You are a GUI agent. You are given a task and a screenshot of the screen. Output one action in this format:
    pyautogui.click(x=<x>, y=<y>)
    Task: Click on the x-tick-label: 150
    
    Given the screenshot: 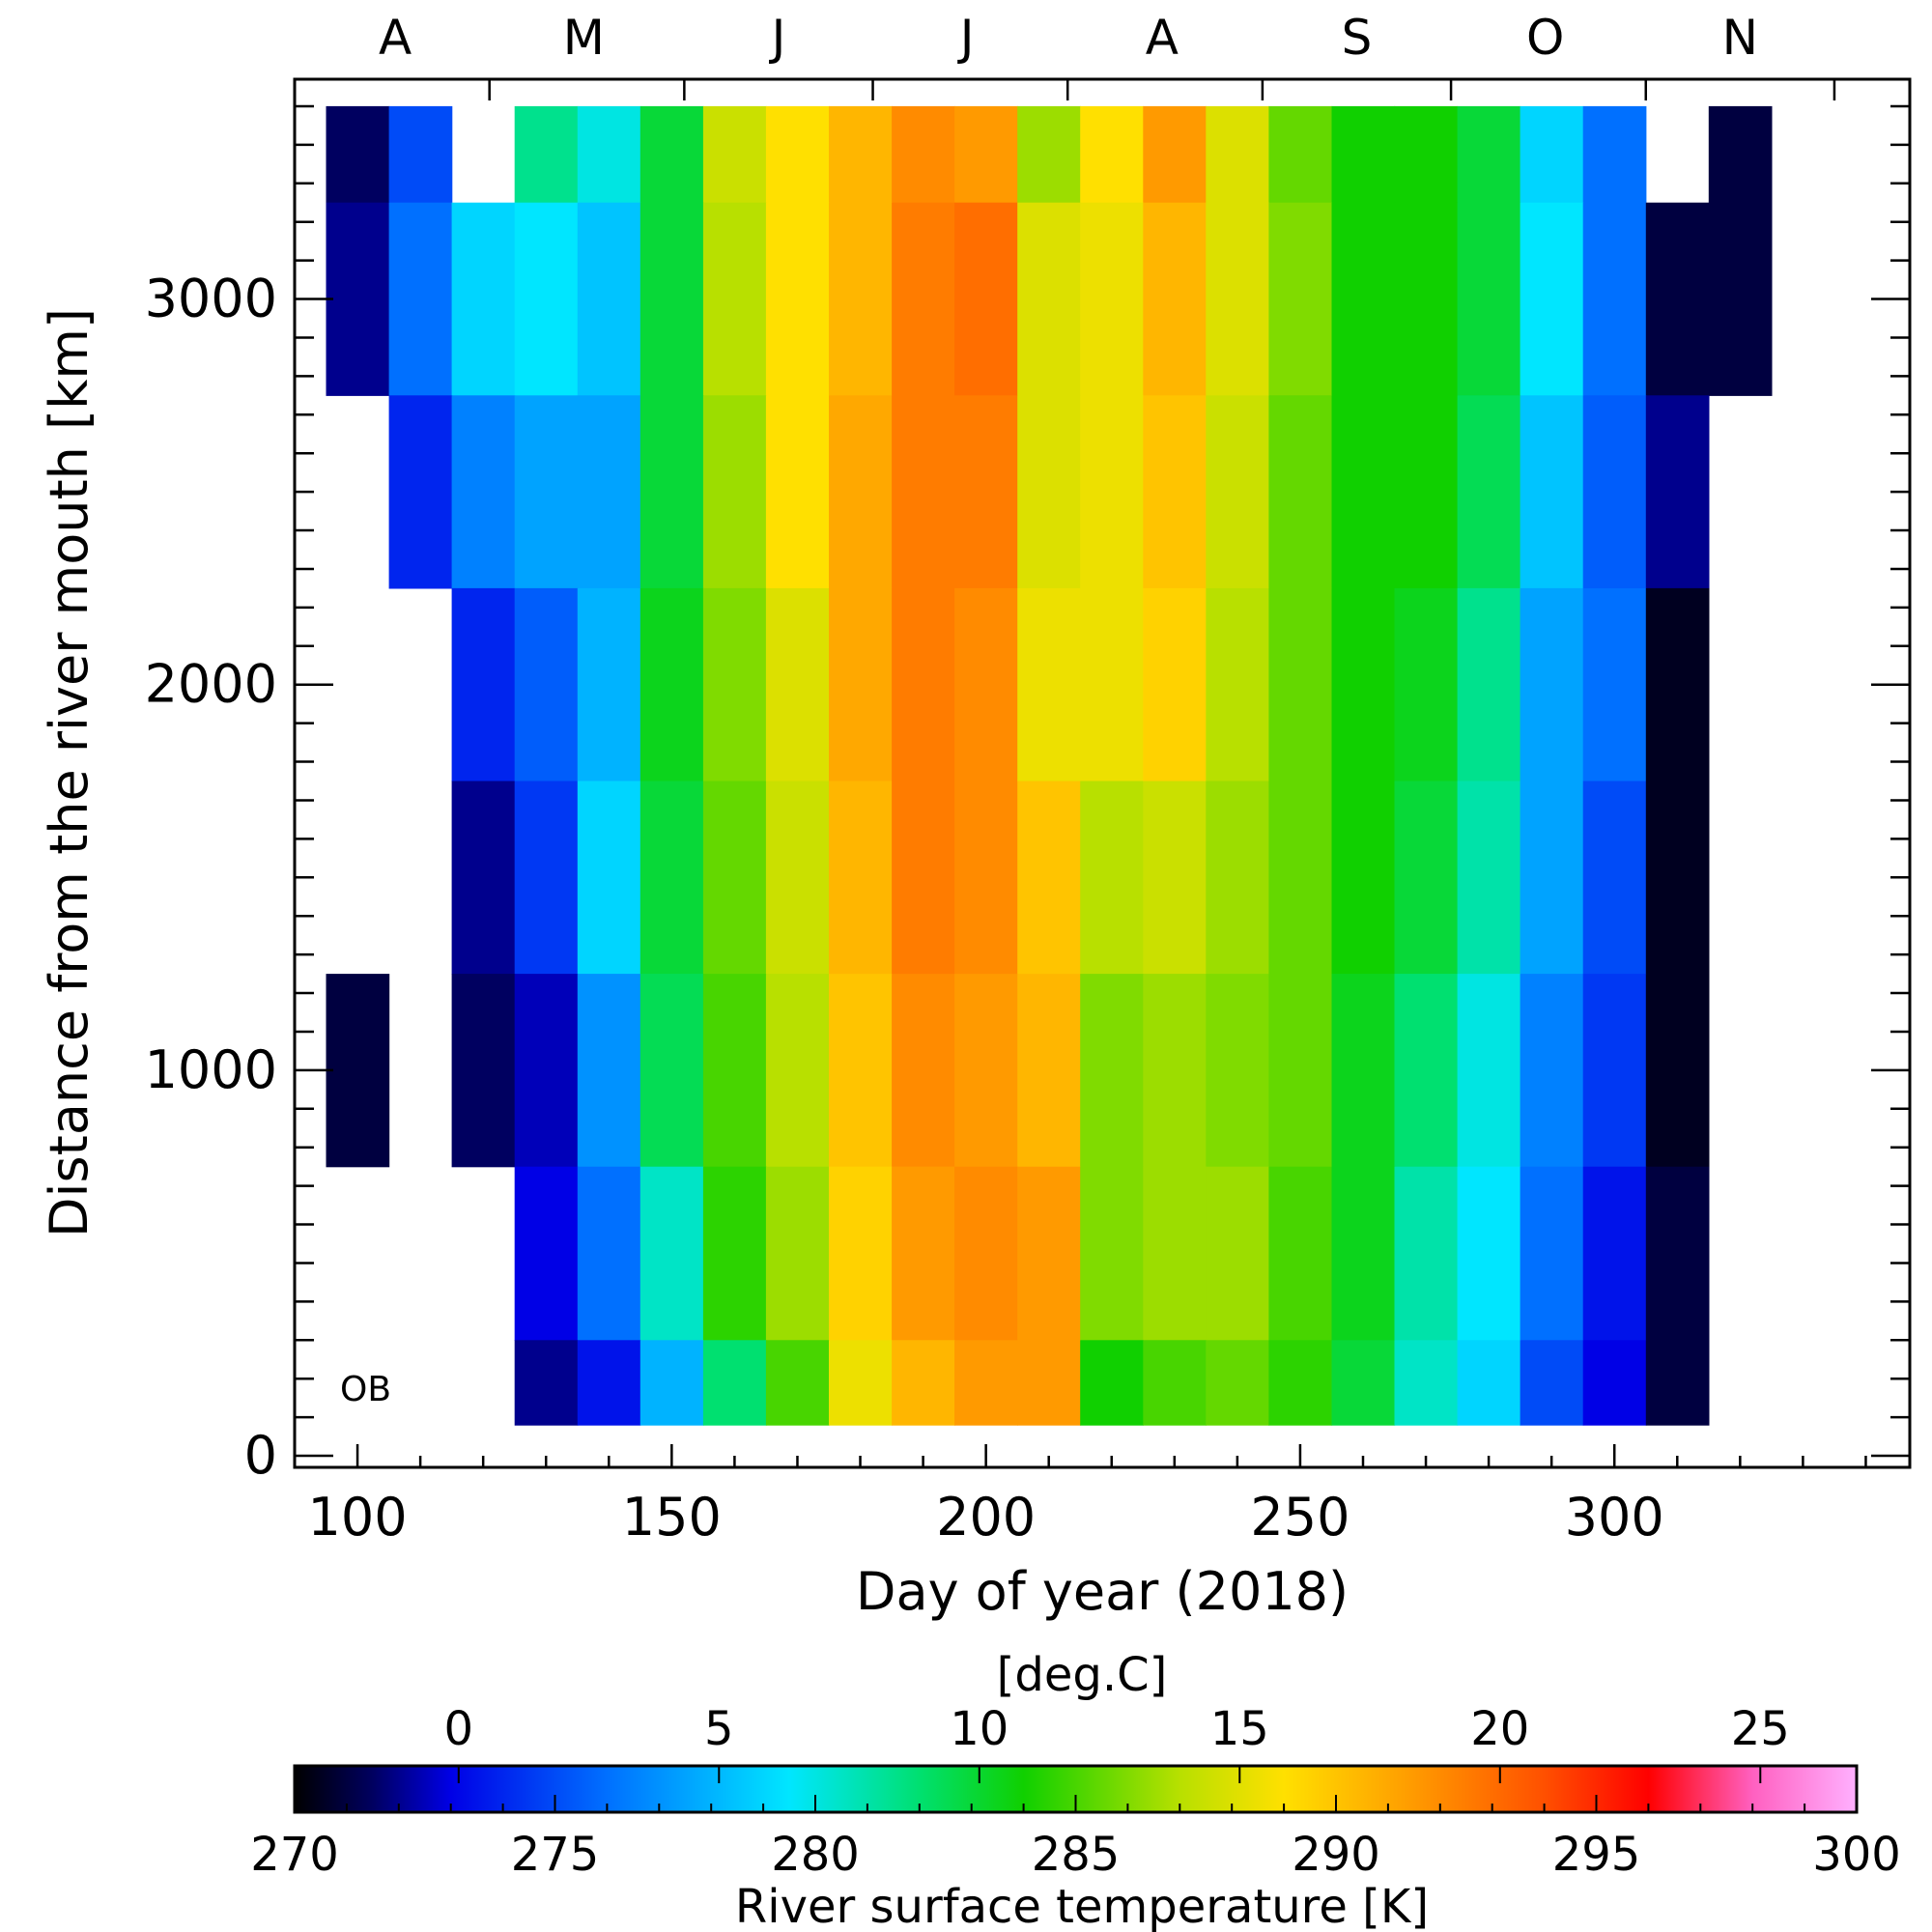 What is the action you would take?
    pyautogui.click(x=672, y=1517)
    